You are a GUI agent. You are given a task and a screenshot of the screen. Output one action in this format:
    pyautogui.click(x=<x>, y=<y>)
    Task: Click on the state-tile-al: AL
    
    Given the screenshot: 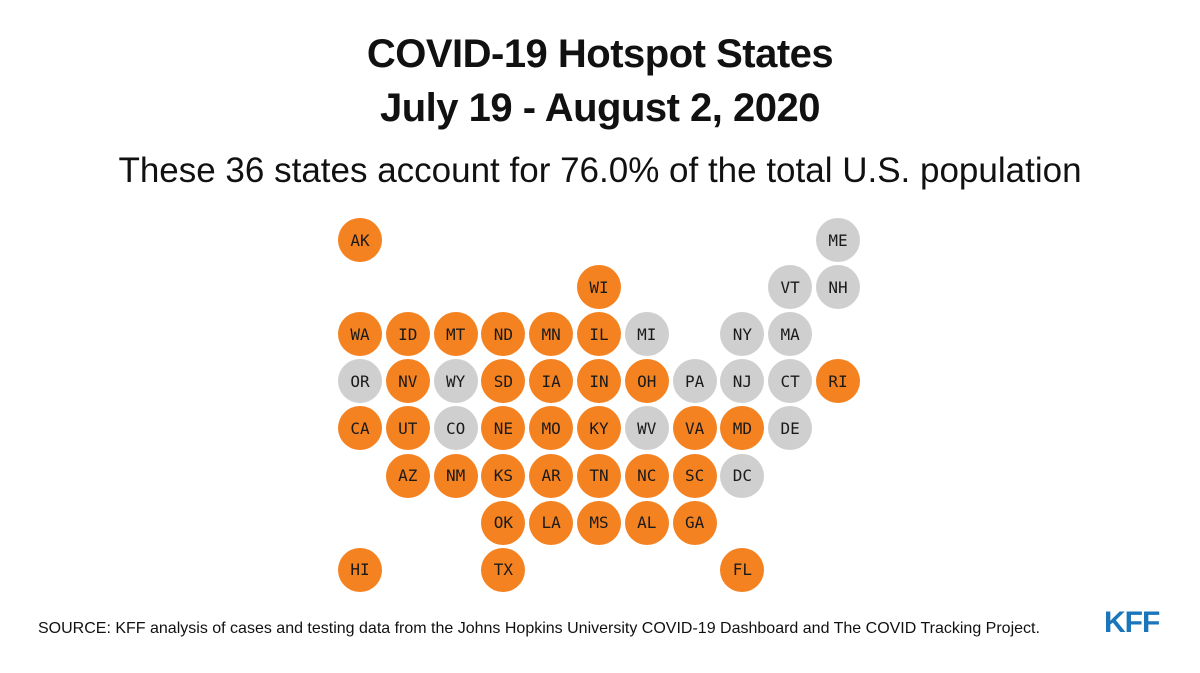 What is the action you would take?
    pyautogui.click(x=646, y=522)
    